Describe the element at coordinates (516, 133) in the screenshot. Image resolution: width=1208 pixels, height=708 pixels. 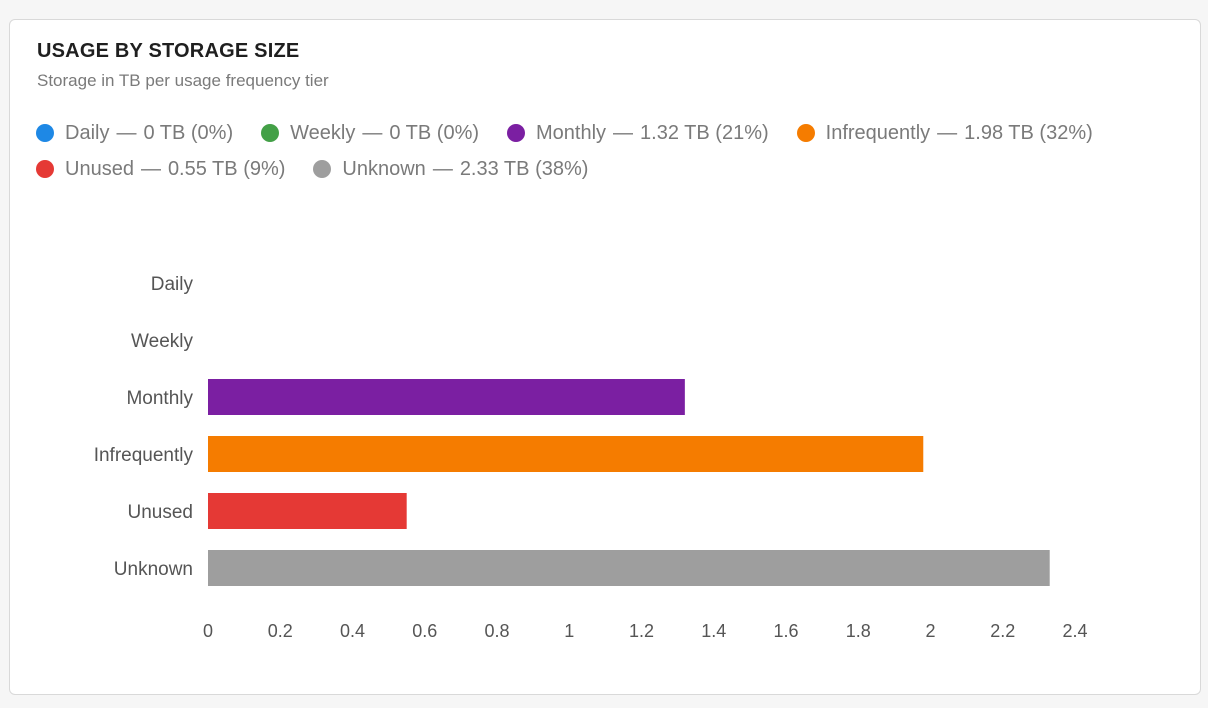
I see `legend-dot-monthly` at that location.